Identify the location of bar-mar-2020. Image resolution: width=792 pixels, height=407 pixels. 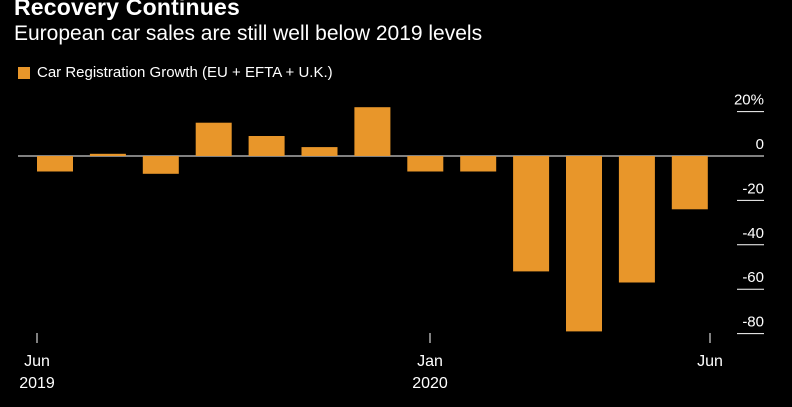
(531, 214).